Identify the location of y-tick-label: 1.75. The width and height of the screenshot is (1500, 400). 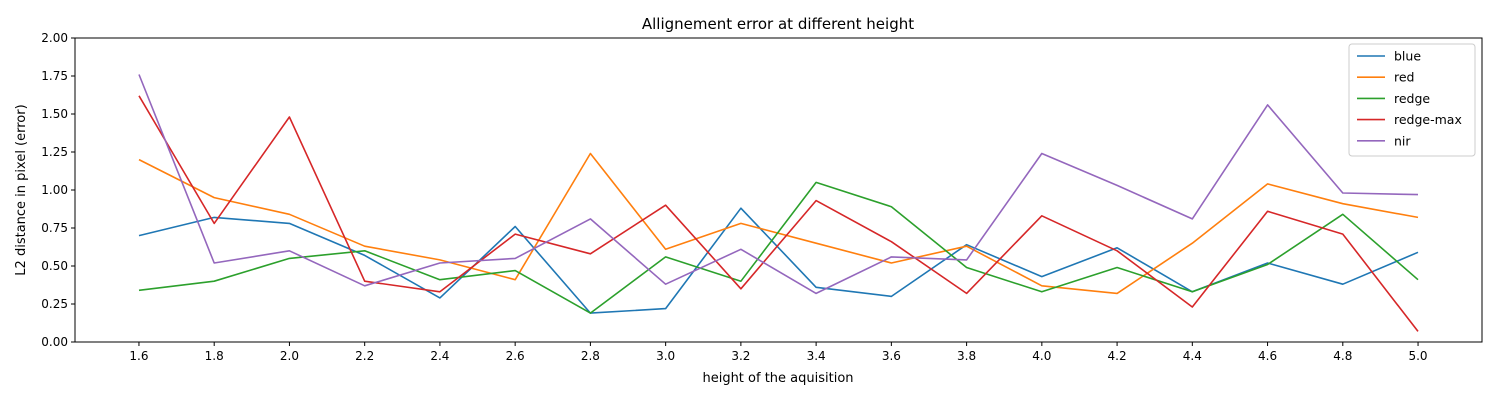
(54, 76).